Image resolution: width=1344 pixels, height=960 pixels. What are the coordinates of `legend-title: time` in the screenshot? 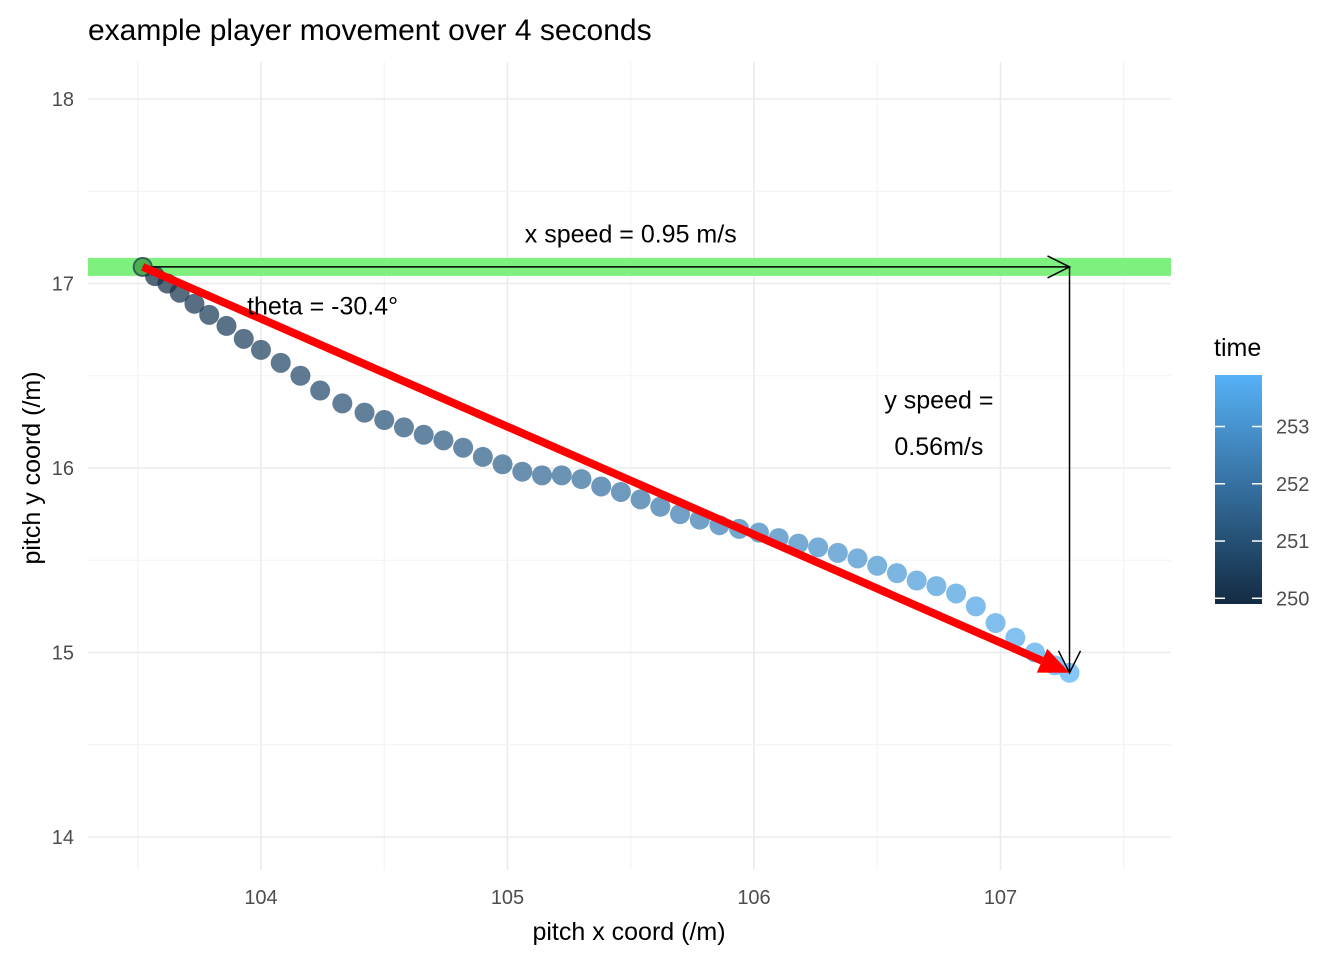 It's located at (1237, 348).